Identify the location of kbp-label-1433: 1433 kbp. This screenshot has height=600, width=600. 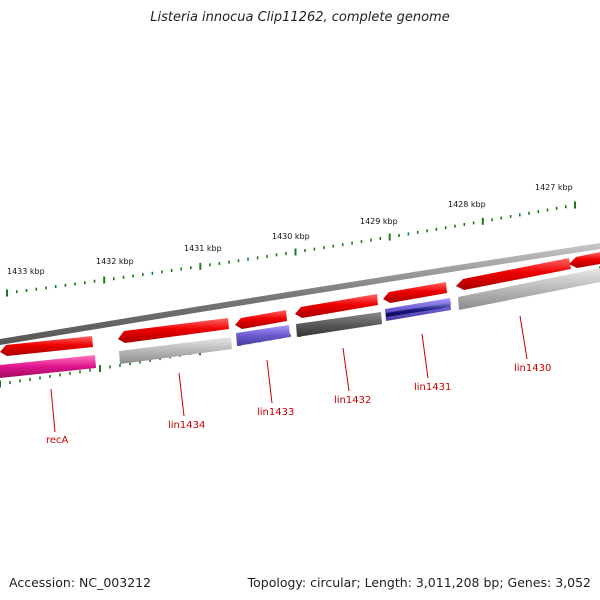
(26, 271).